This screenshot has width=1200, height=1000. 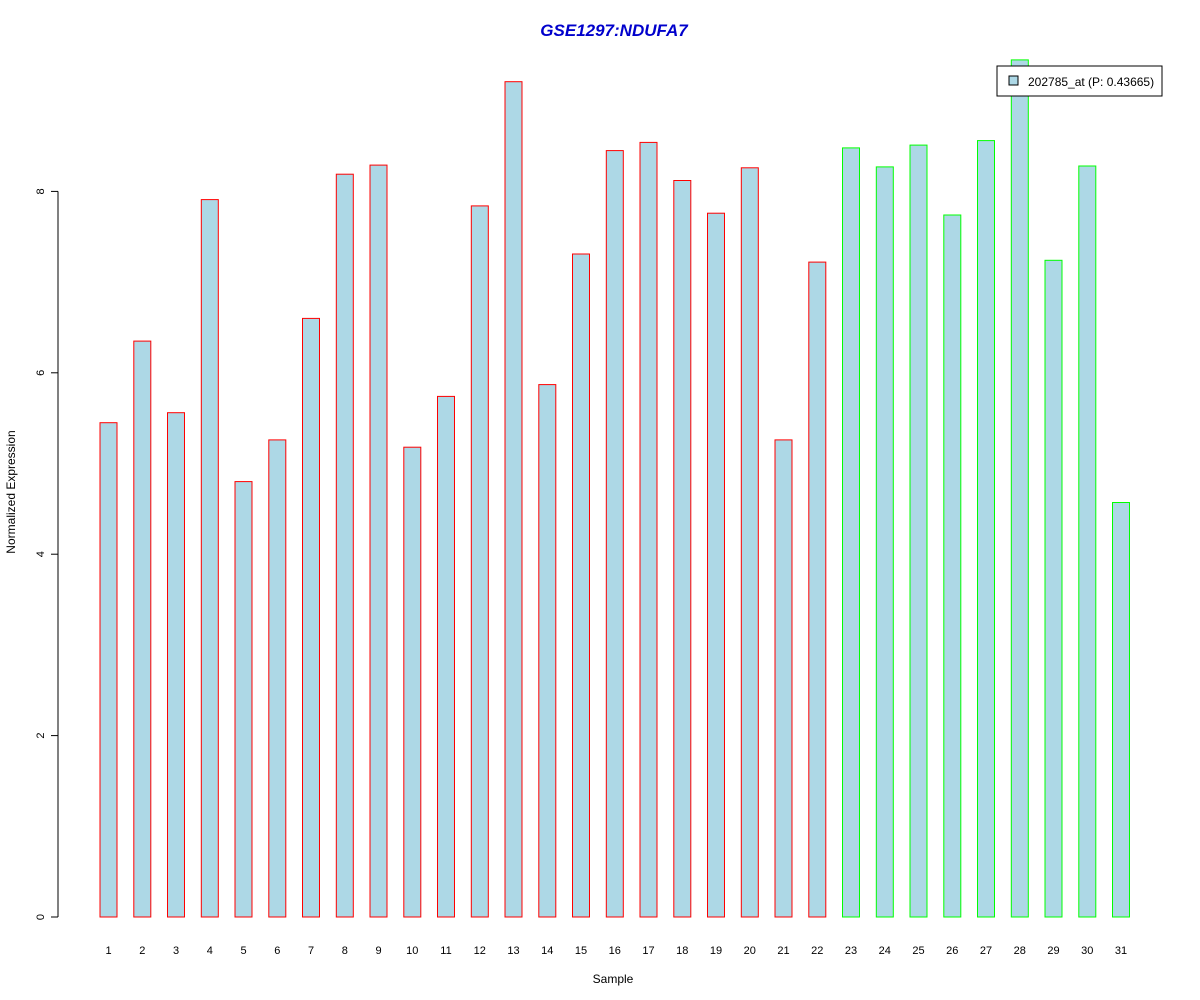 I want to click on x-tick-label: 28, so click(x=1020, y=951).